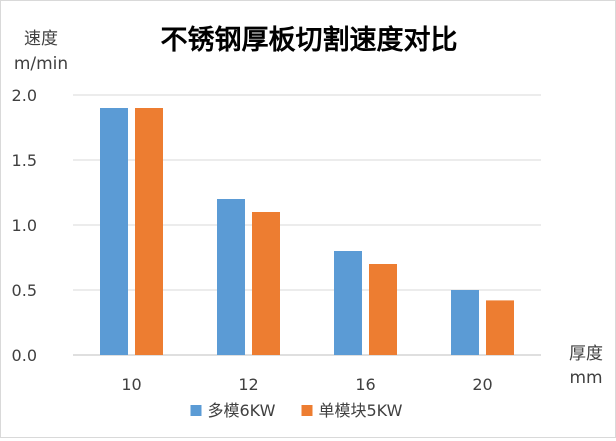 This screenshot has height=441, width=616. What do you see at coordinates (309, 40) in the screenshot?
I see `chart-title: 不锈钢厚板切割速度对比` at bounding box center [309, 40].